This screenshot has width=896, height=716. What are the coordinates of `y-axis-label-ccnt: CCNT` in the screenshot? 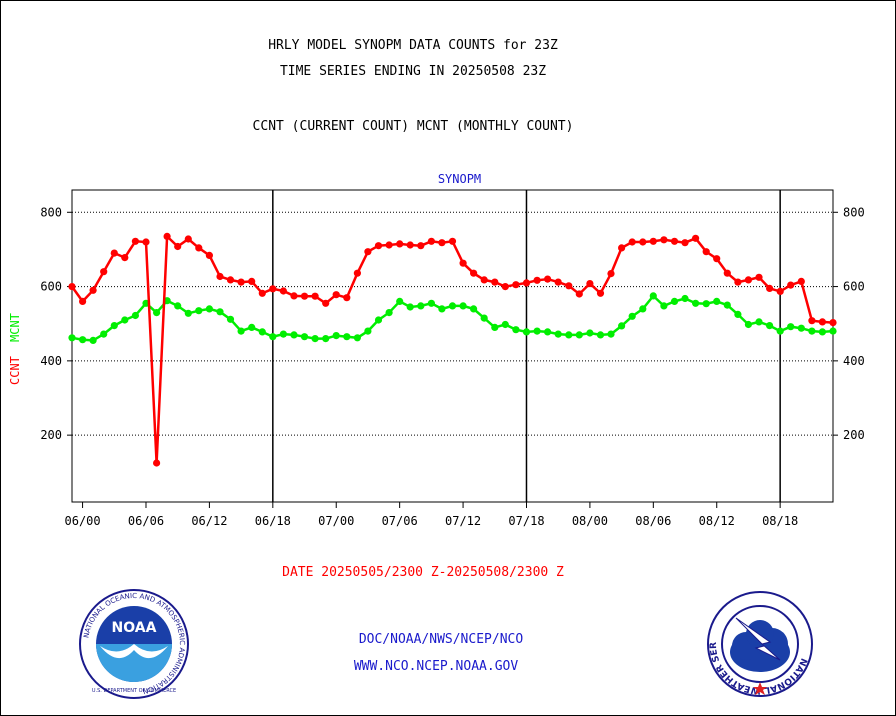 It's located at (15, 370).